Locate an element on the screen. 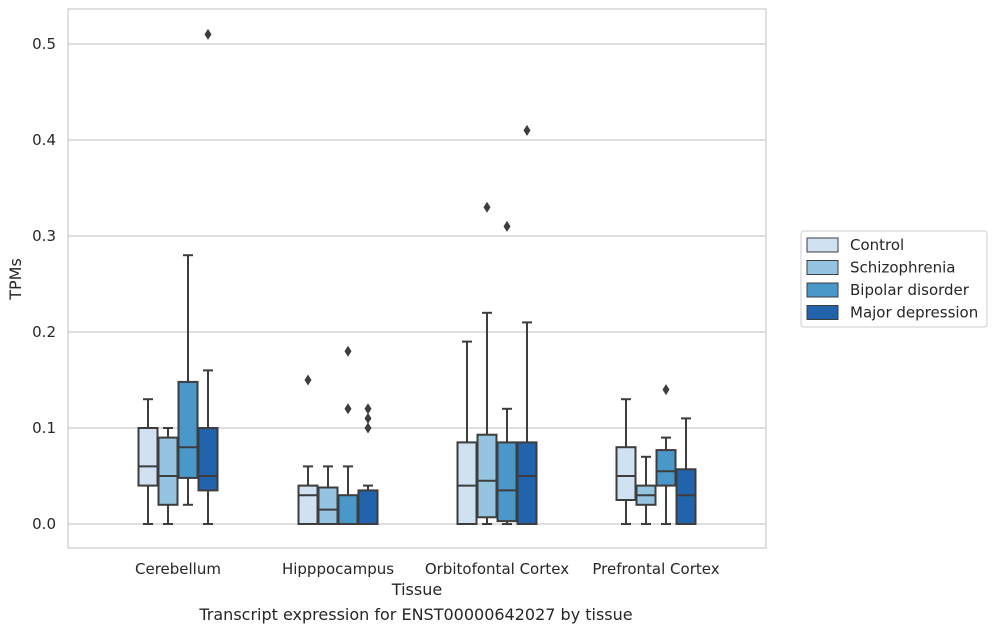  x-tick-label: Hipppocampus is located at coordinates (338, 569).